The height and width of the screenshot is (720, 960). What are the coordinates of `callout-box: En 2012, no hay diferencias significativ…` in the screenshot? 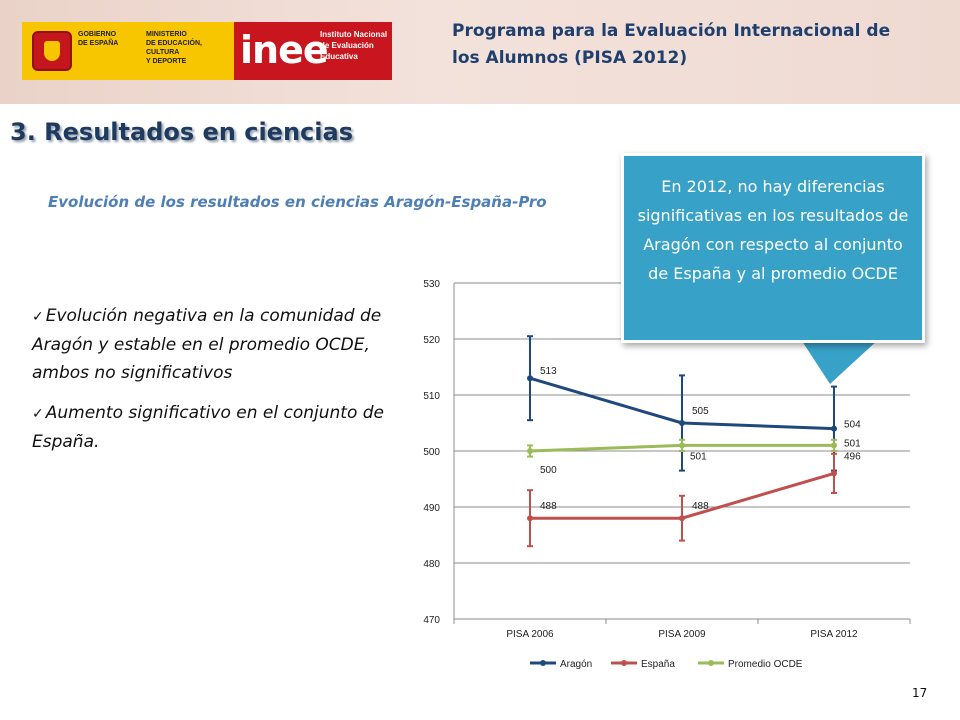 It's located at (773, 248).